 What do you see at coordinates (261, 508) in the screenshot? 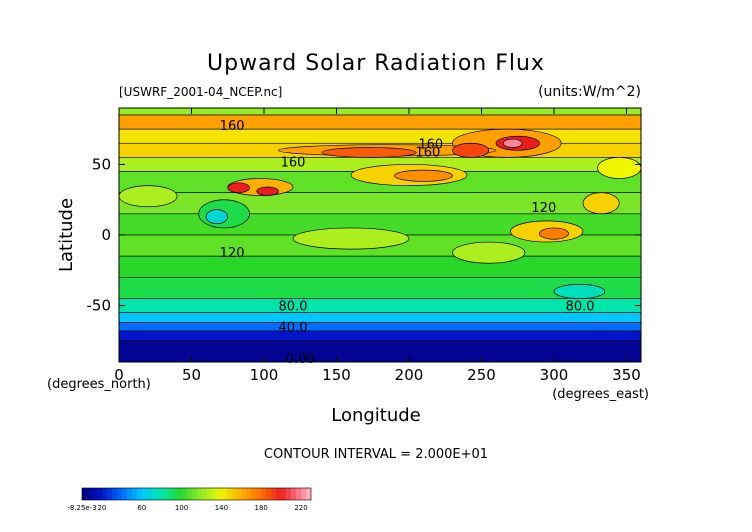
I see `colorbar-tick-label-5: 180` at bounding box center [261, 508].